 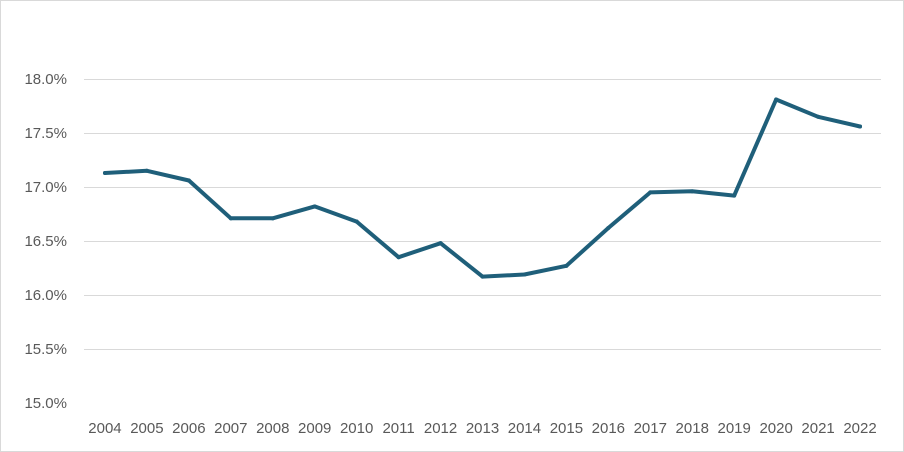 I want to click on x-tick-label: 2013, so click(x=482, y=428).